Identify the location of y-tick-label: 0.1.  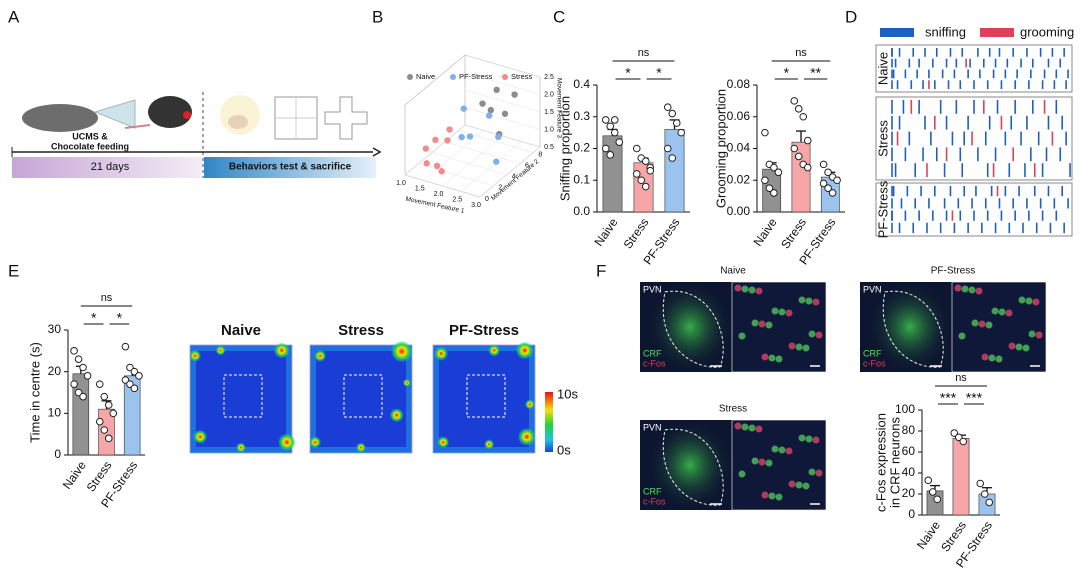
(581, 179).